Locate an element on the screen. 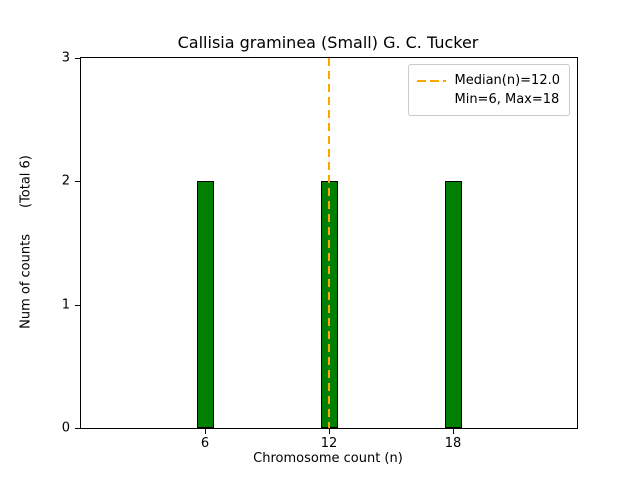  y-tick-label-2: 2 is located at coordinates (65, 181).